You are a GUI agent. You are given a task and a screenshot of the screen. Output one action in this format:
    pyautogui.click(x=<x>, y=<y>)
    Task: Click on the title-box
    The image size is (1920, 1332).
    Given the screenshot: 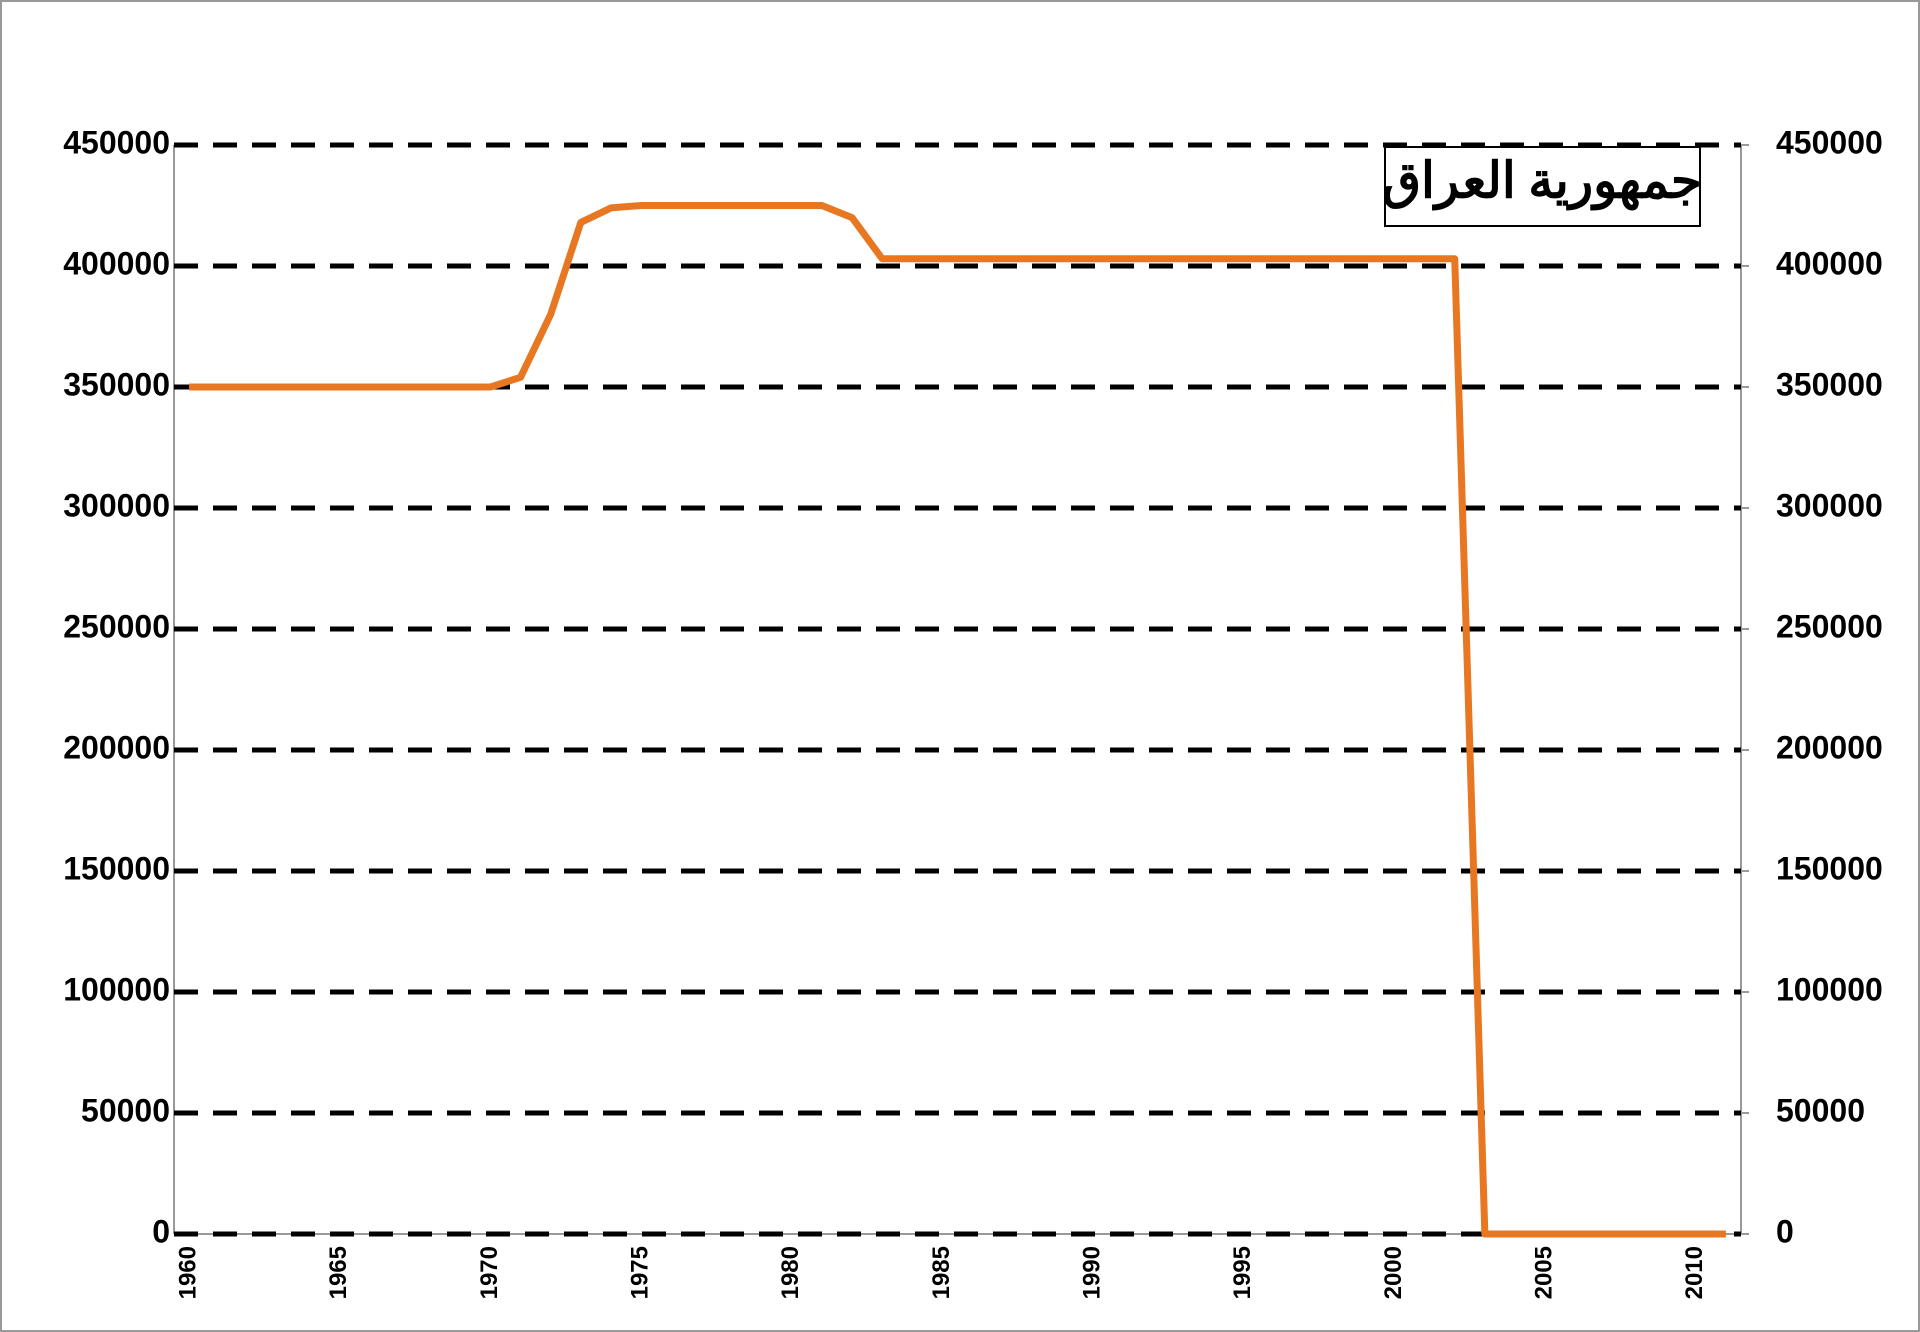 What is the action you would take?
    pyautogui.click(x=1542, y=186)
    